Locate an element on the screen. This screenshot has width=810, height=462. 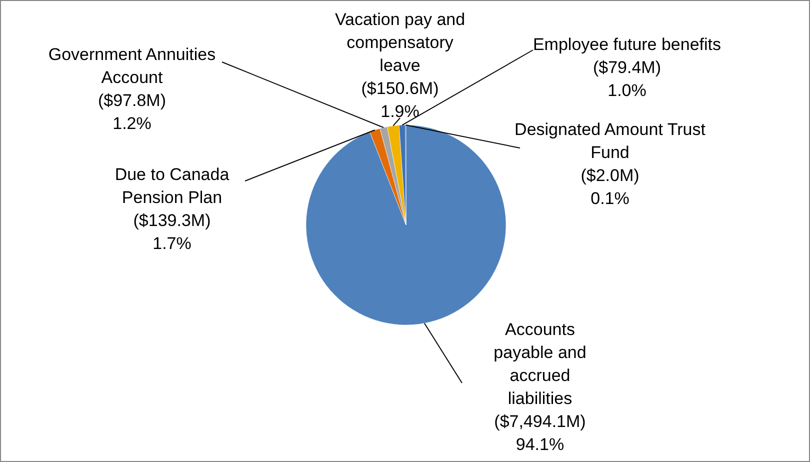
slice-label: Vacation pay and compensatory leave is located at coordinates (400, 42).